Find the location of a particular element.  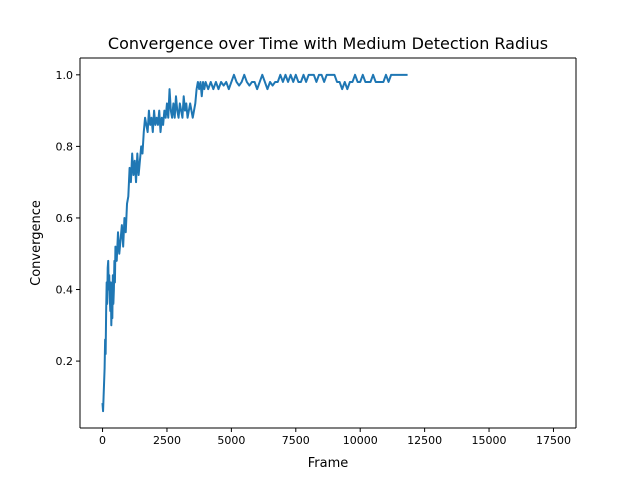

x-tick-label: 10000 is located at coordinates (360, 440).